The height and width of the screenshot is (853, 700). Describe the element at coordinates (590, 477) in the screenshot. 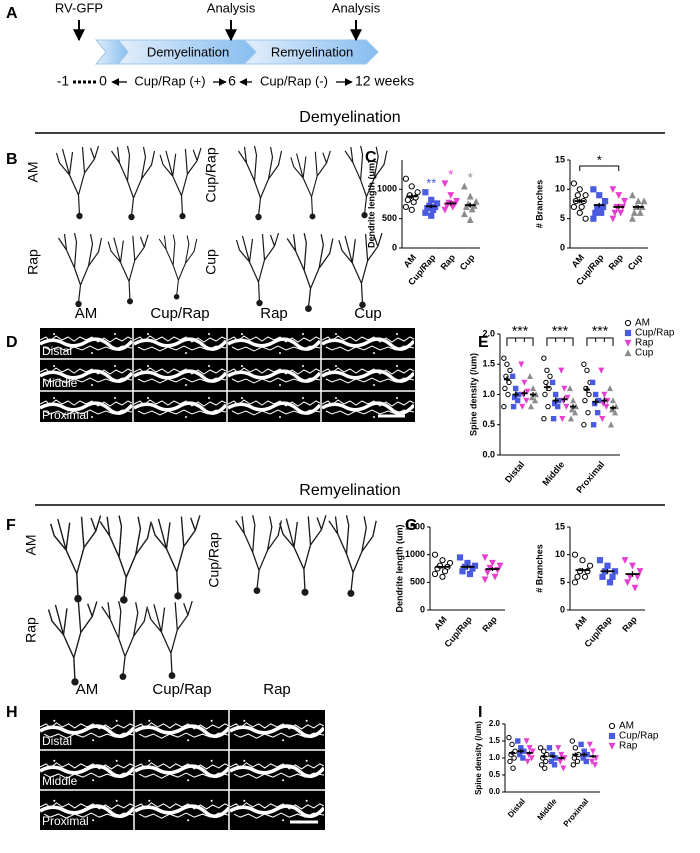

I see `x-tick-label: Proximal` at that location.